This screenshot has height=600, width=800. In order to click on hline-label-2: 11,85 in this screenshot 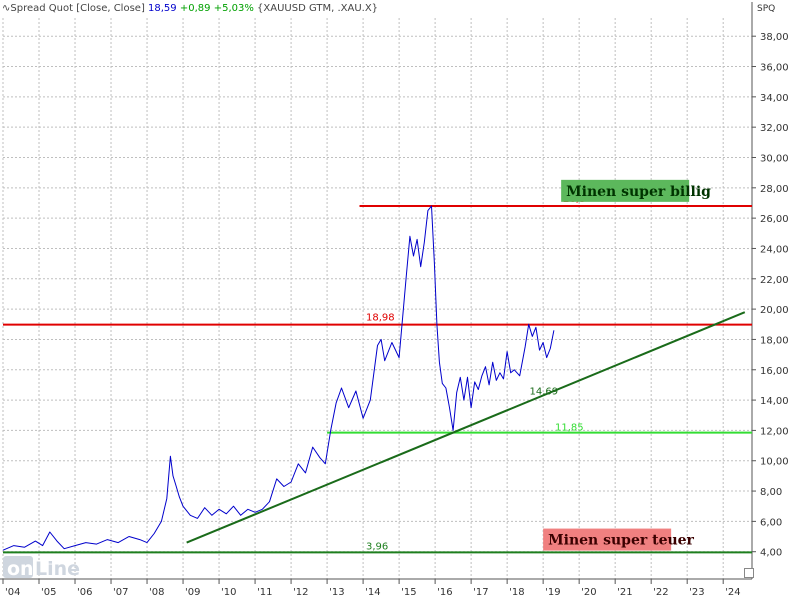, I will do `click(569, 428)`.